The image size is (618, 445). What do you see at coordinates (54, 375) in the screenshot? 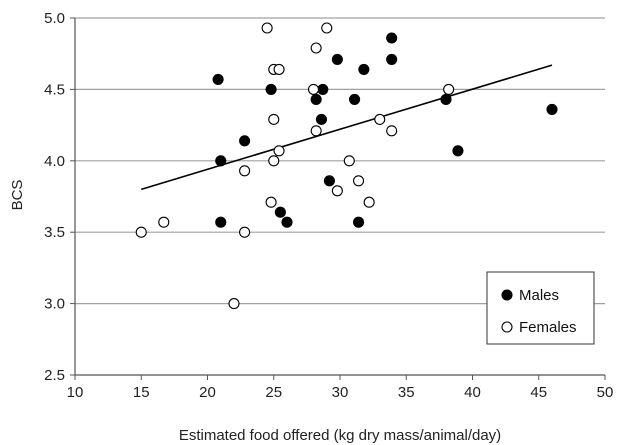
I see `y-tick-label: 2.5` at bounding box center [54, 375].